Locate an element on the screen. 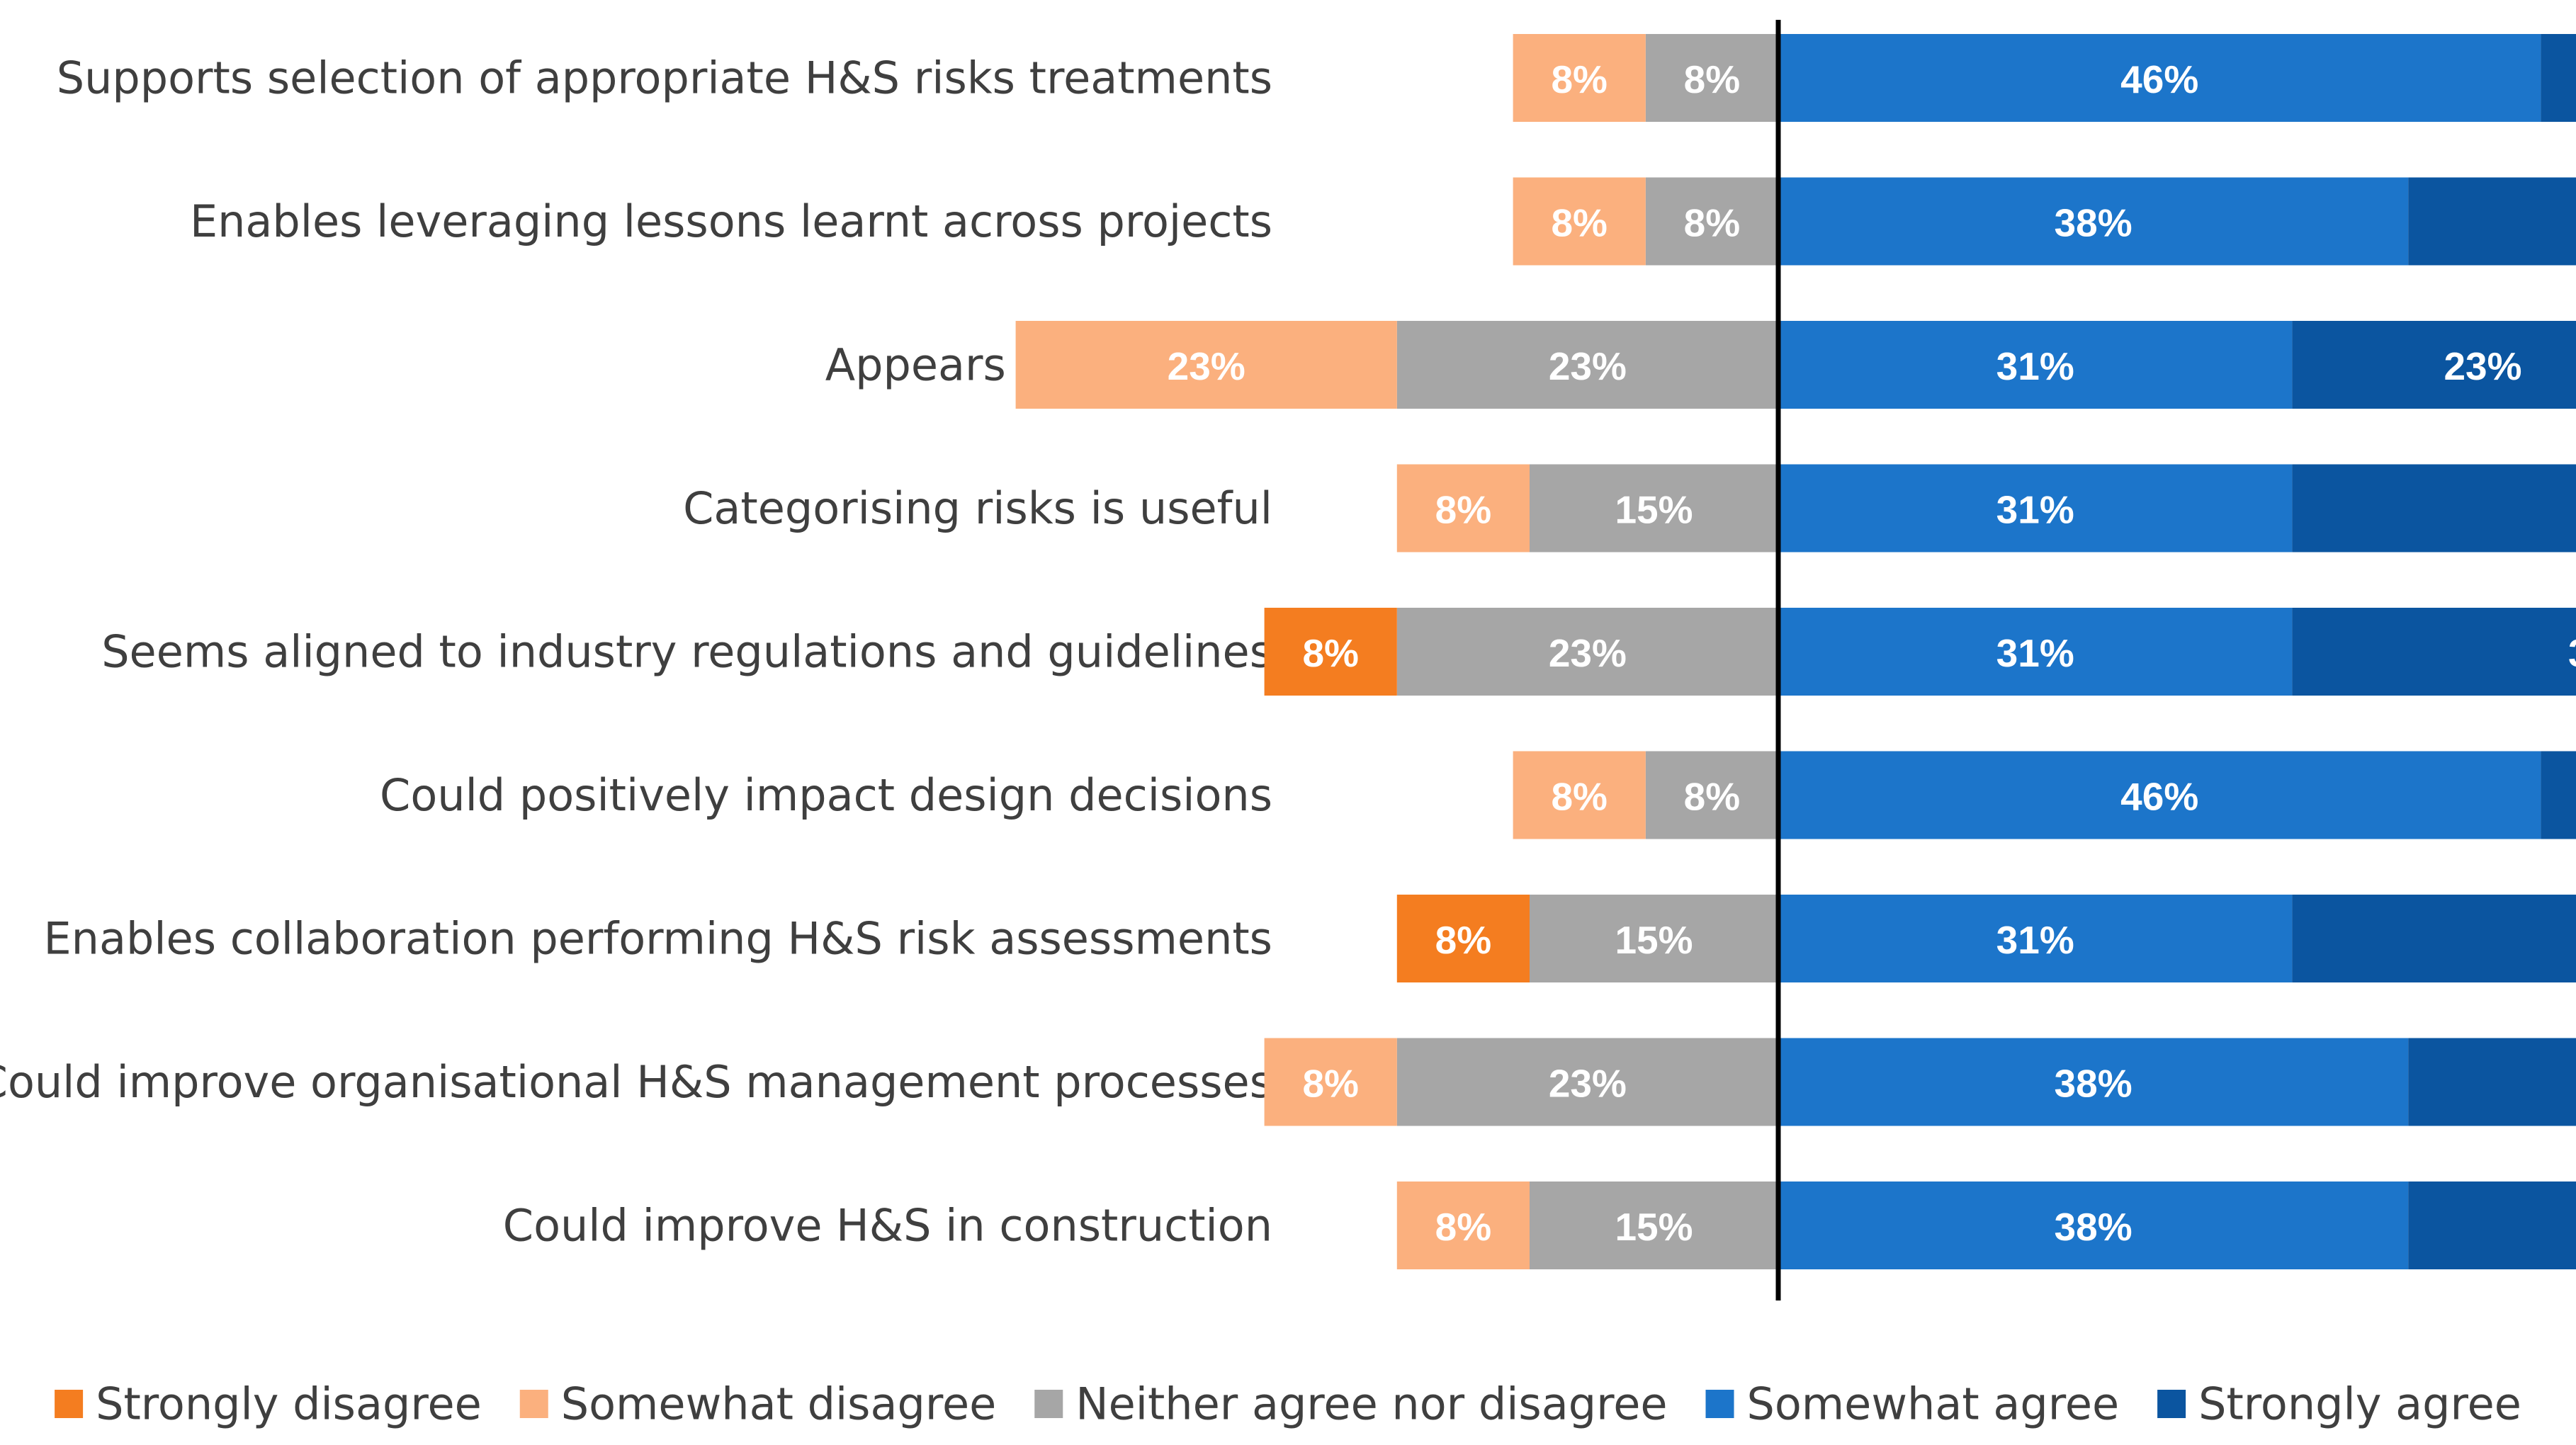 This screenshot has width=2576, height=1445. legend-label: Strongly disagree is located at coordinates (289, 1404).